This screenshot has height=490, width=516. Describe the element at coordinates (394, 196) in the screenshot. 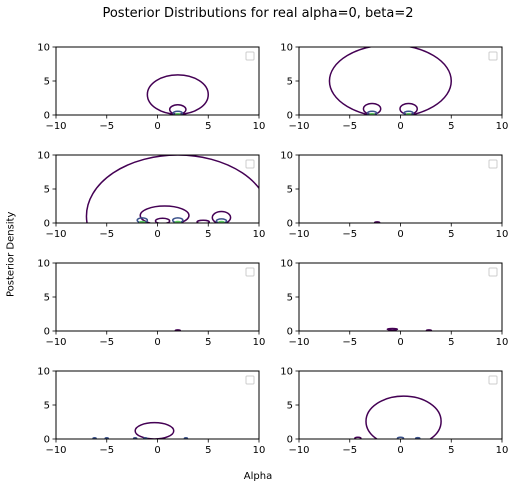

I see `subplot-4: −10 −5 0 5 10 0 5 10` at that location.